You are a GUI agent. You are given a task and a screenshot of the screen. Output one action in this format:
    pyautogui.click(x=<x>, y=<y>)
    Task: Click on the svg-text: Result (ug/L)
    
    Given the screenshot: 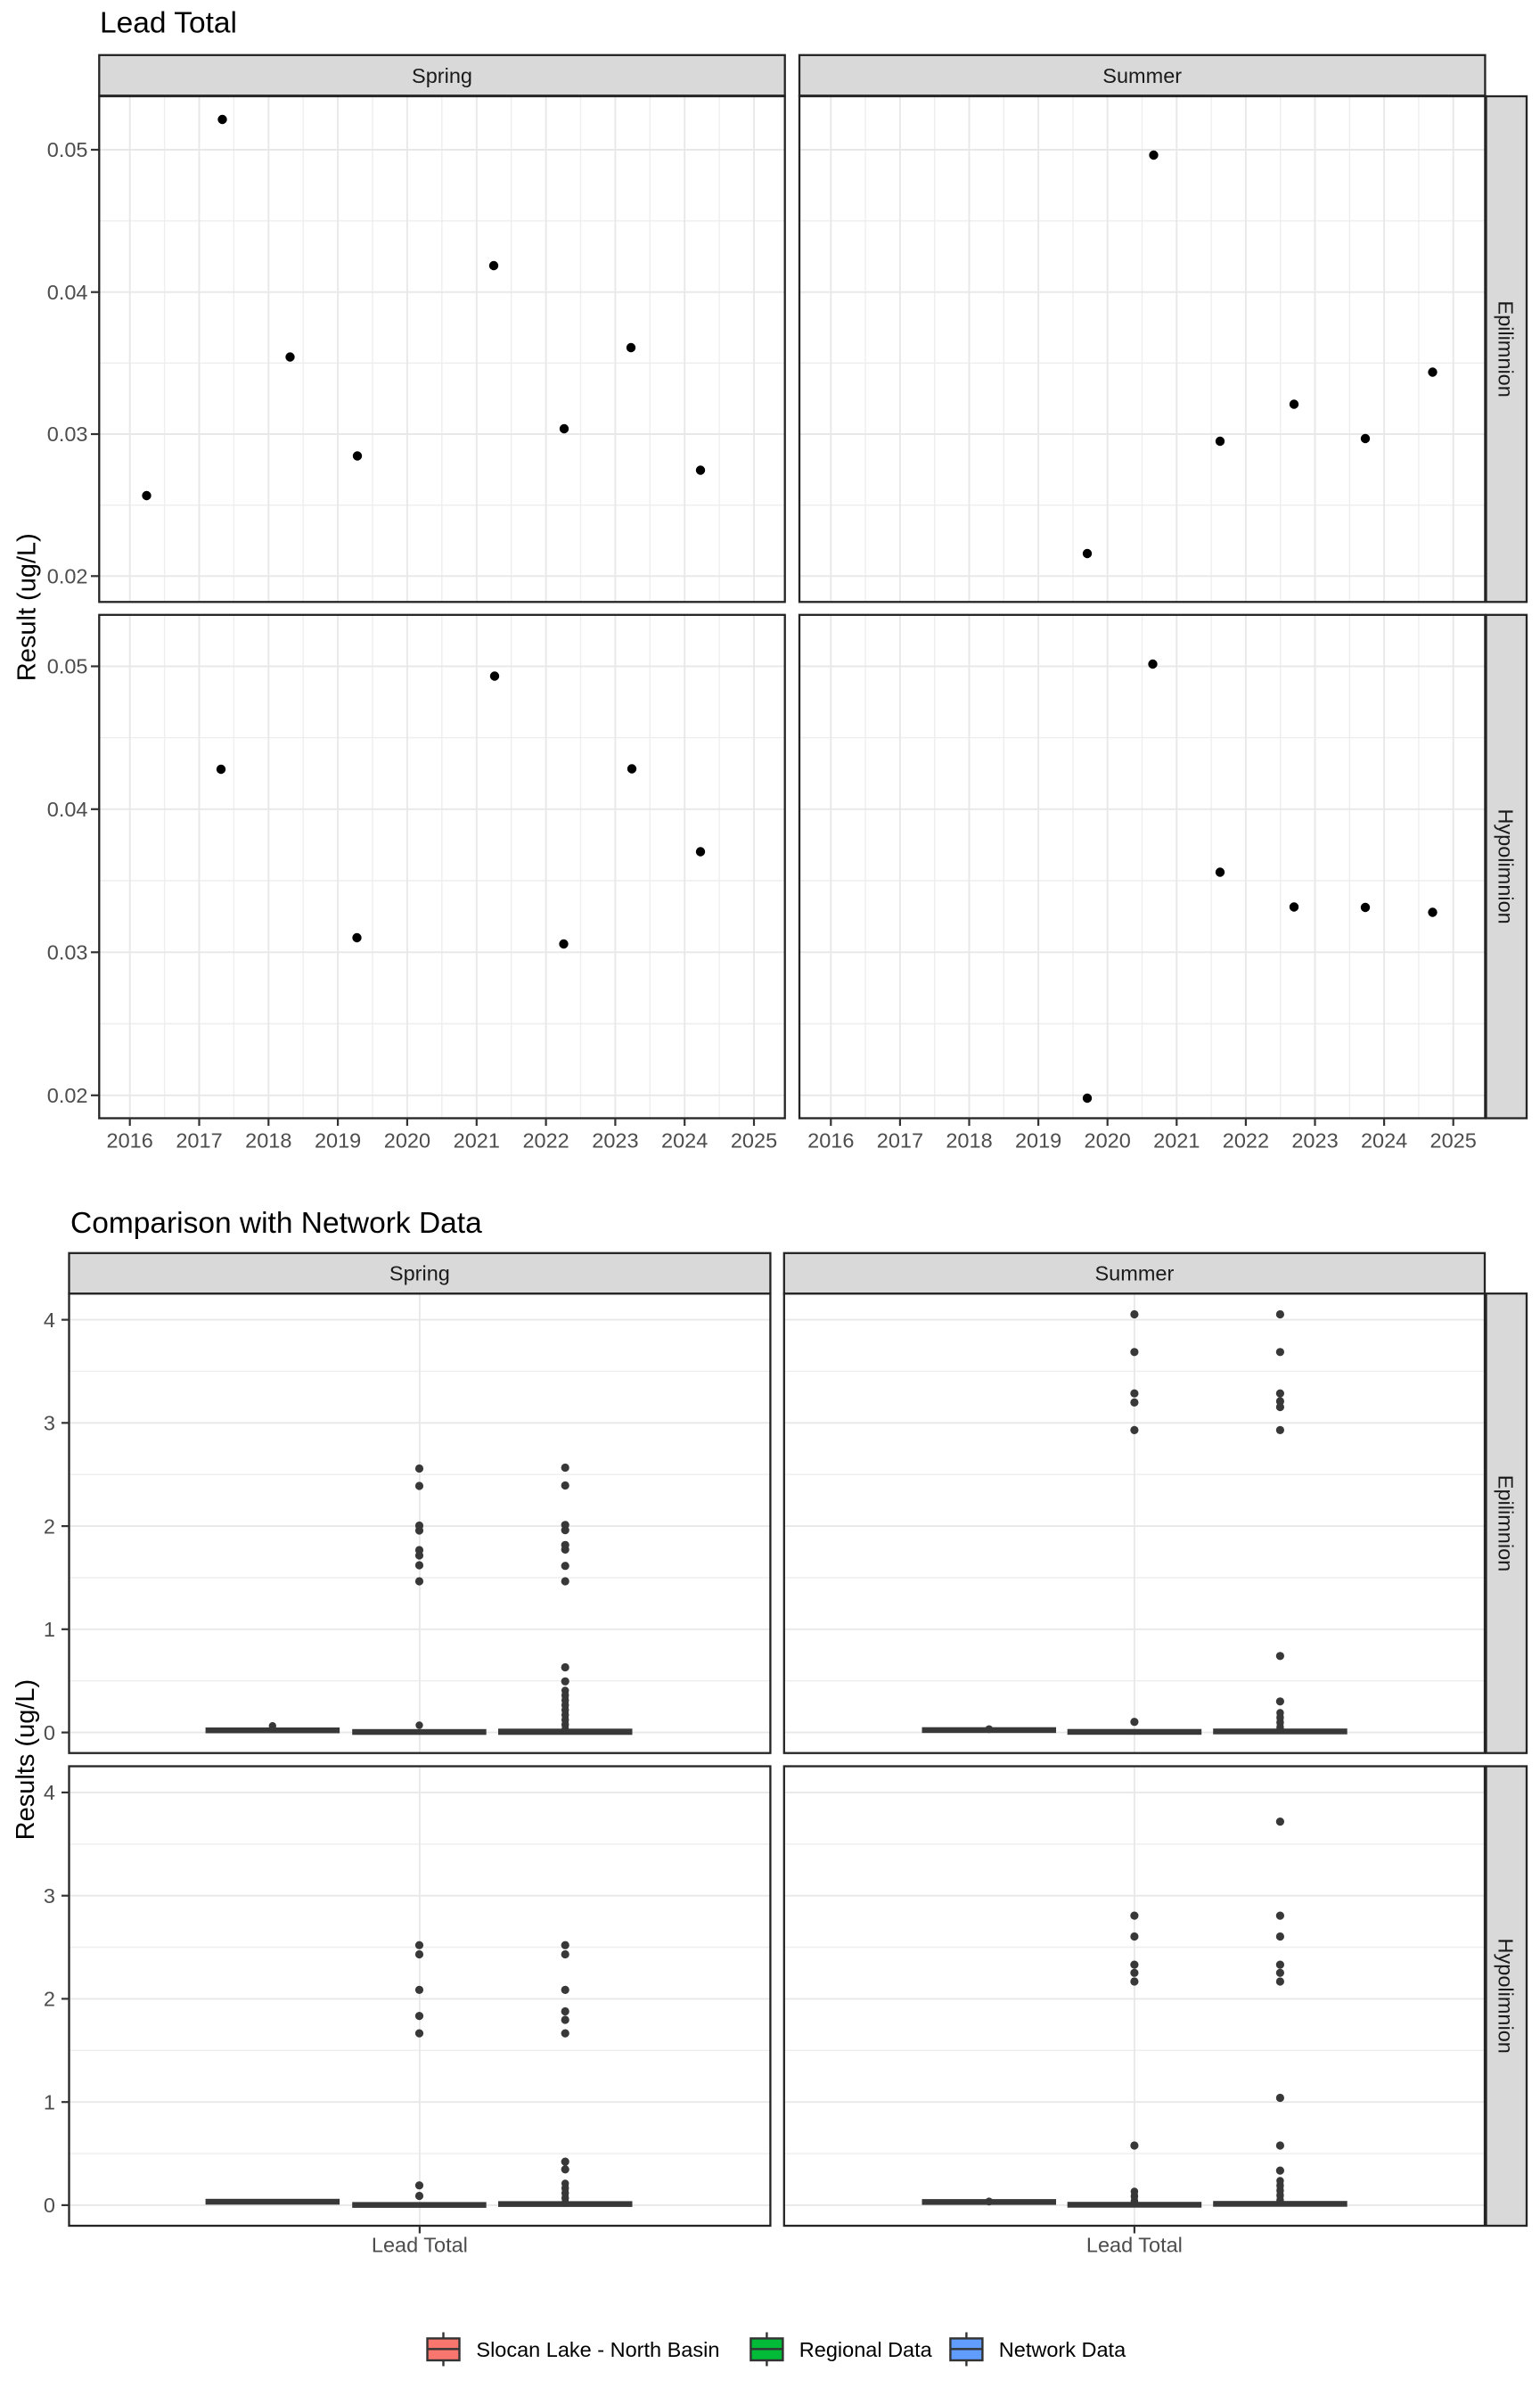 What is the action you would take?
    pyautogui.click(x=26, y=607)
    